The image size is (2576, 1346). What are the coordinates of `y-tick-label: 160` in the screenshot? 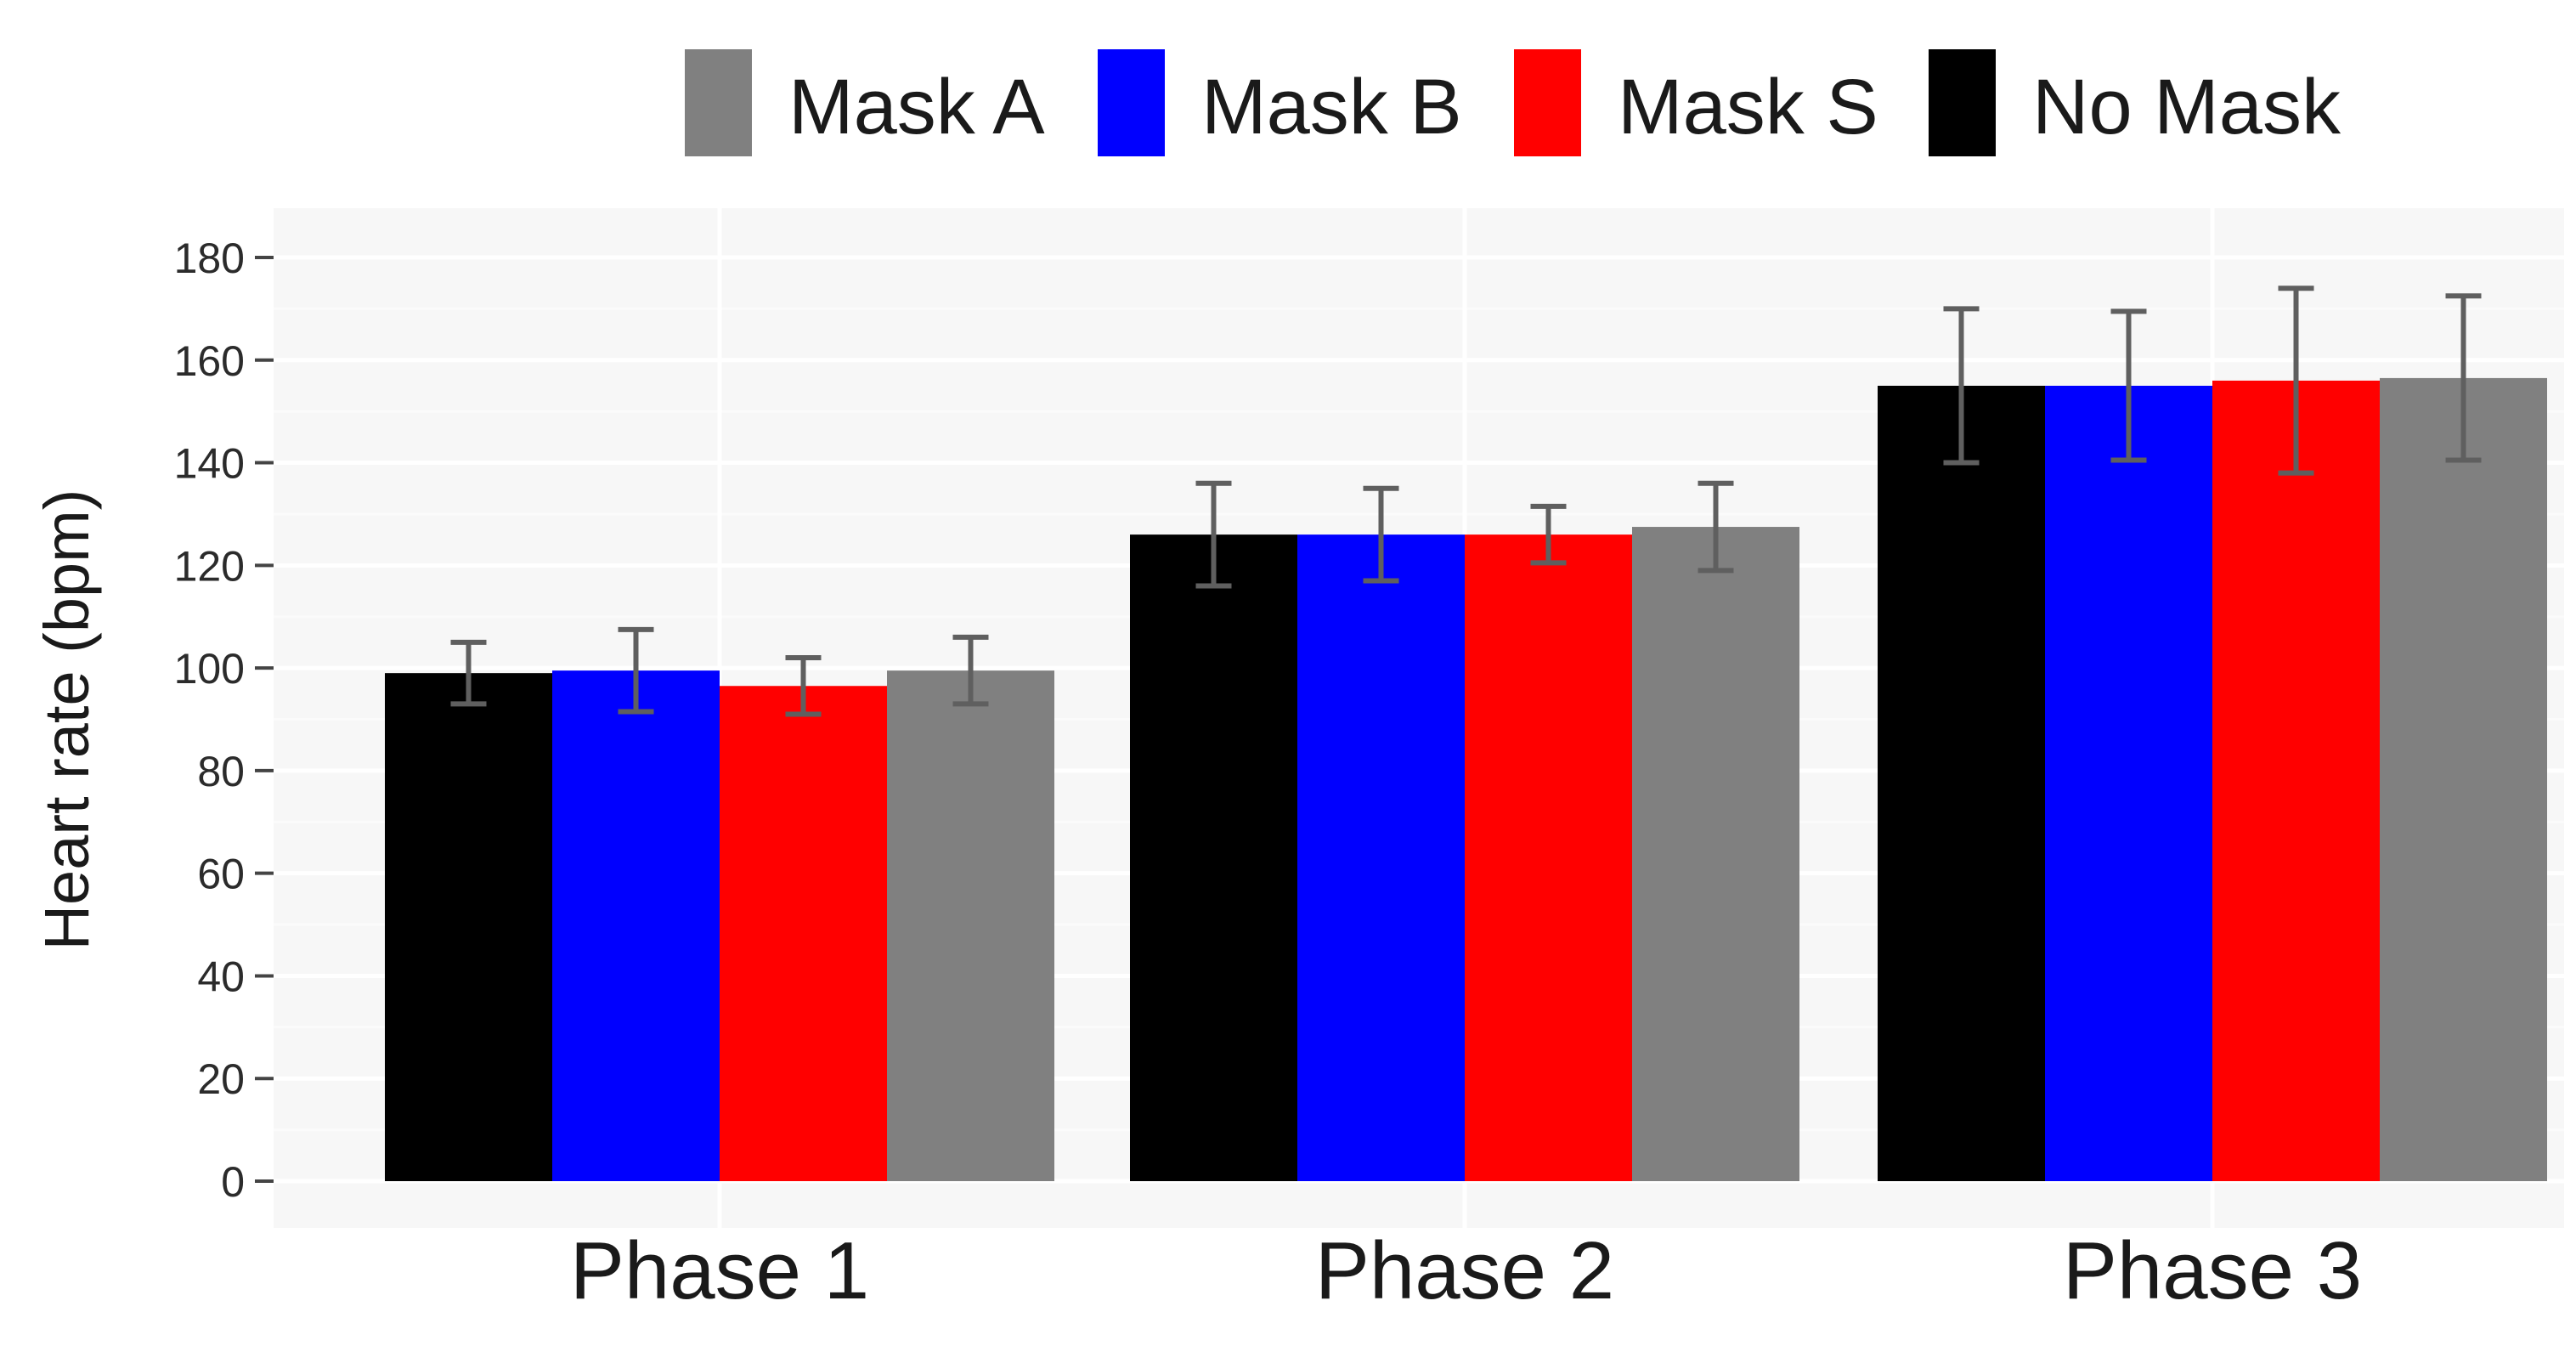 It's located at (209, 361).